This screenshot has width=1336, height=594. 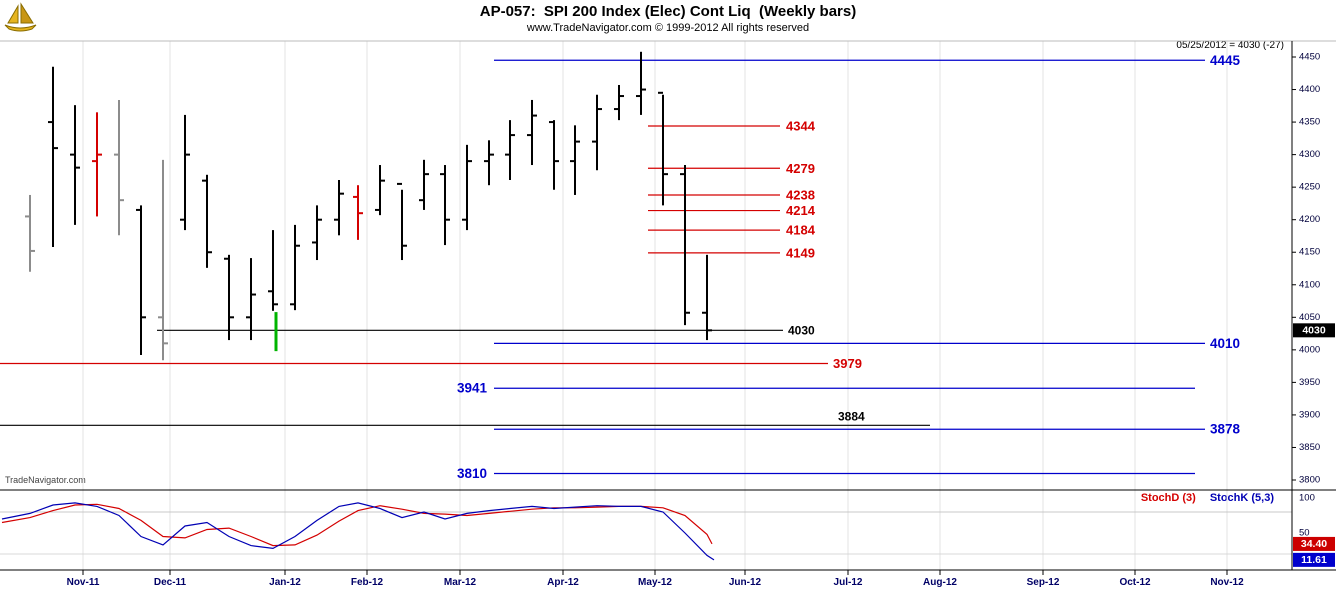 I want to click on stochk-value-badge-text: 11.61, so click(x=1314, y=560).